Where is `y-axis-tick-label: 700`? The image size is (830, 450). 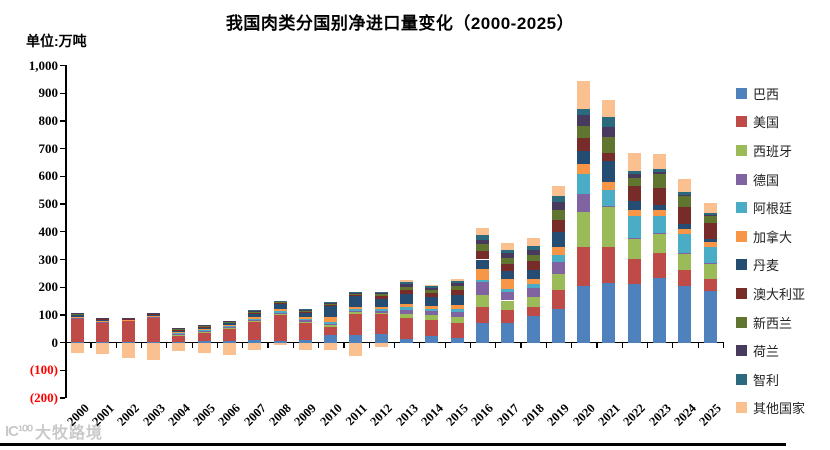
y-axis-tick-label: 700 is located at coordinates (48, 148).